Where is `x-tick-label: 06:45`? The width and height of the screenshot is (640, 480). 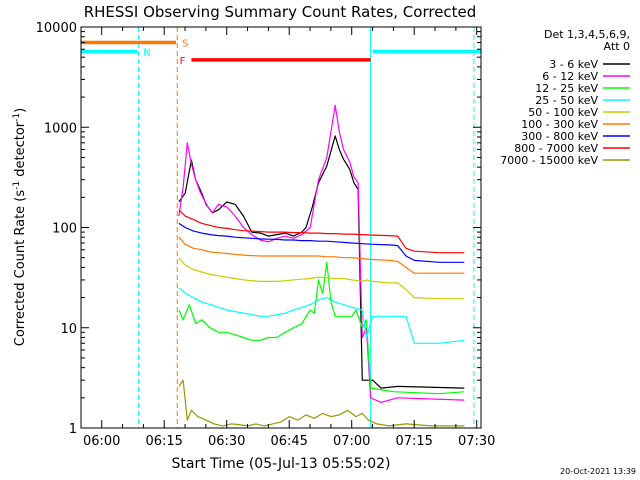
x-tick-label: 06:45 is located at coordinates (288, 441).